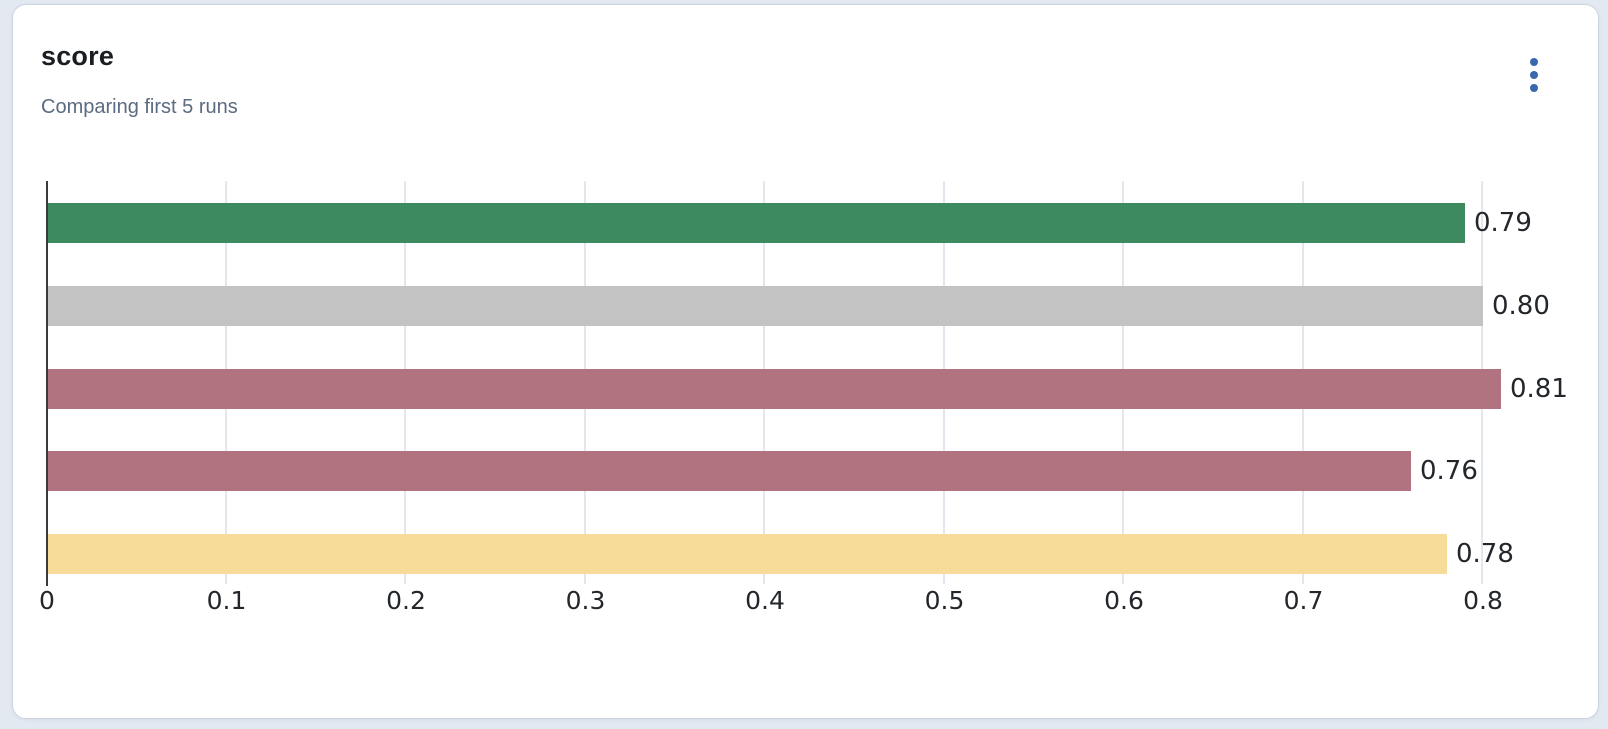  I want to click on bar-value-label: 0.78, so click(1485, 554).